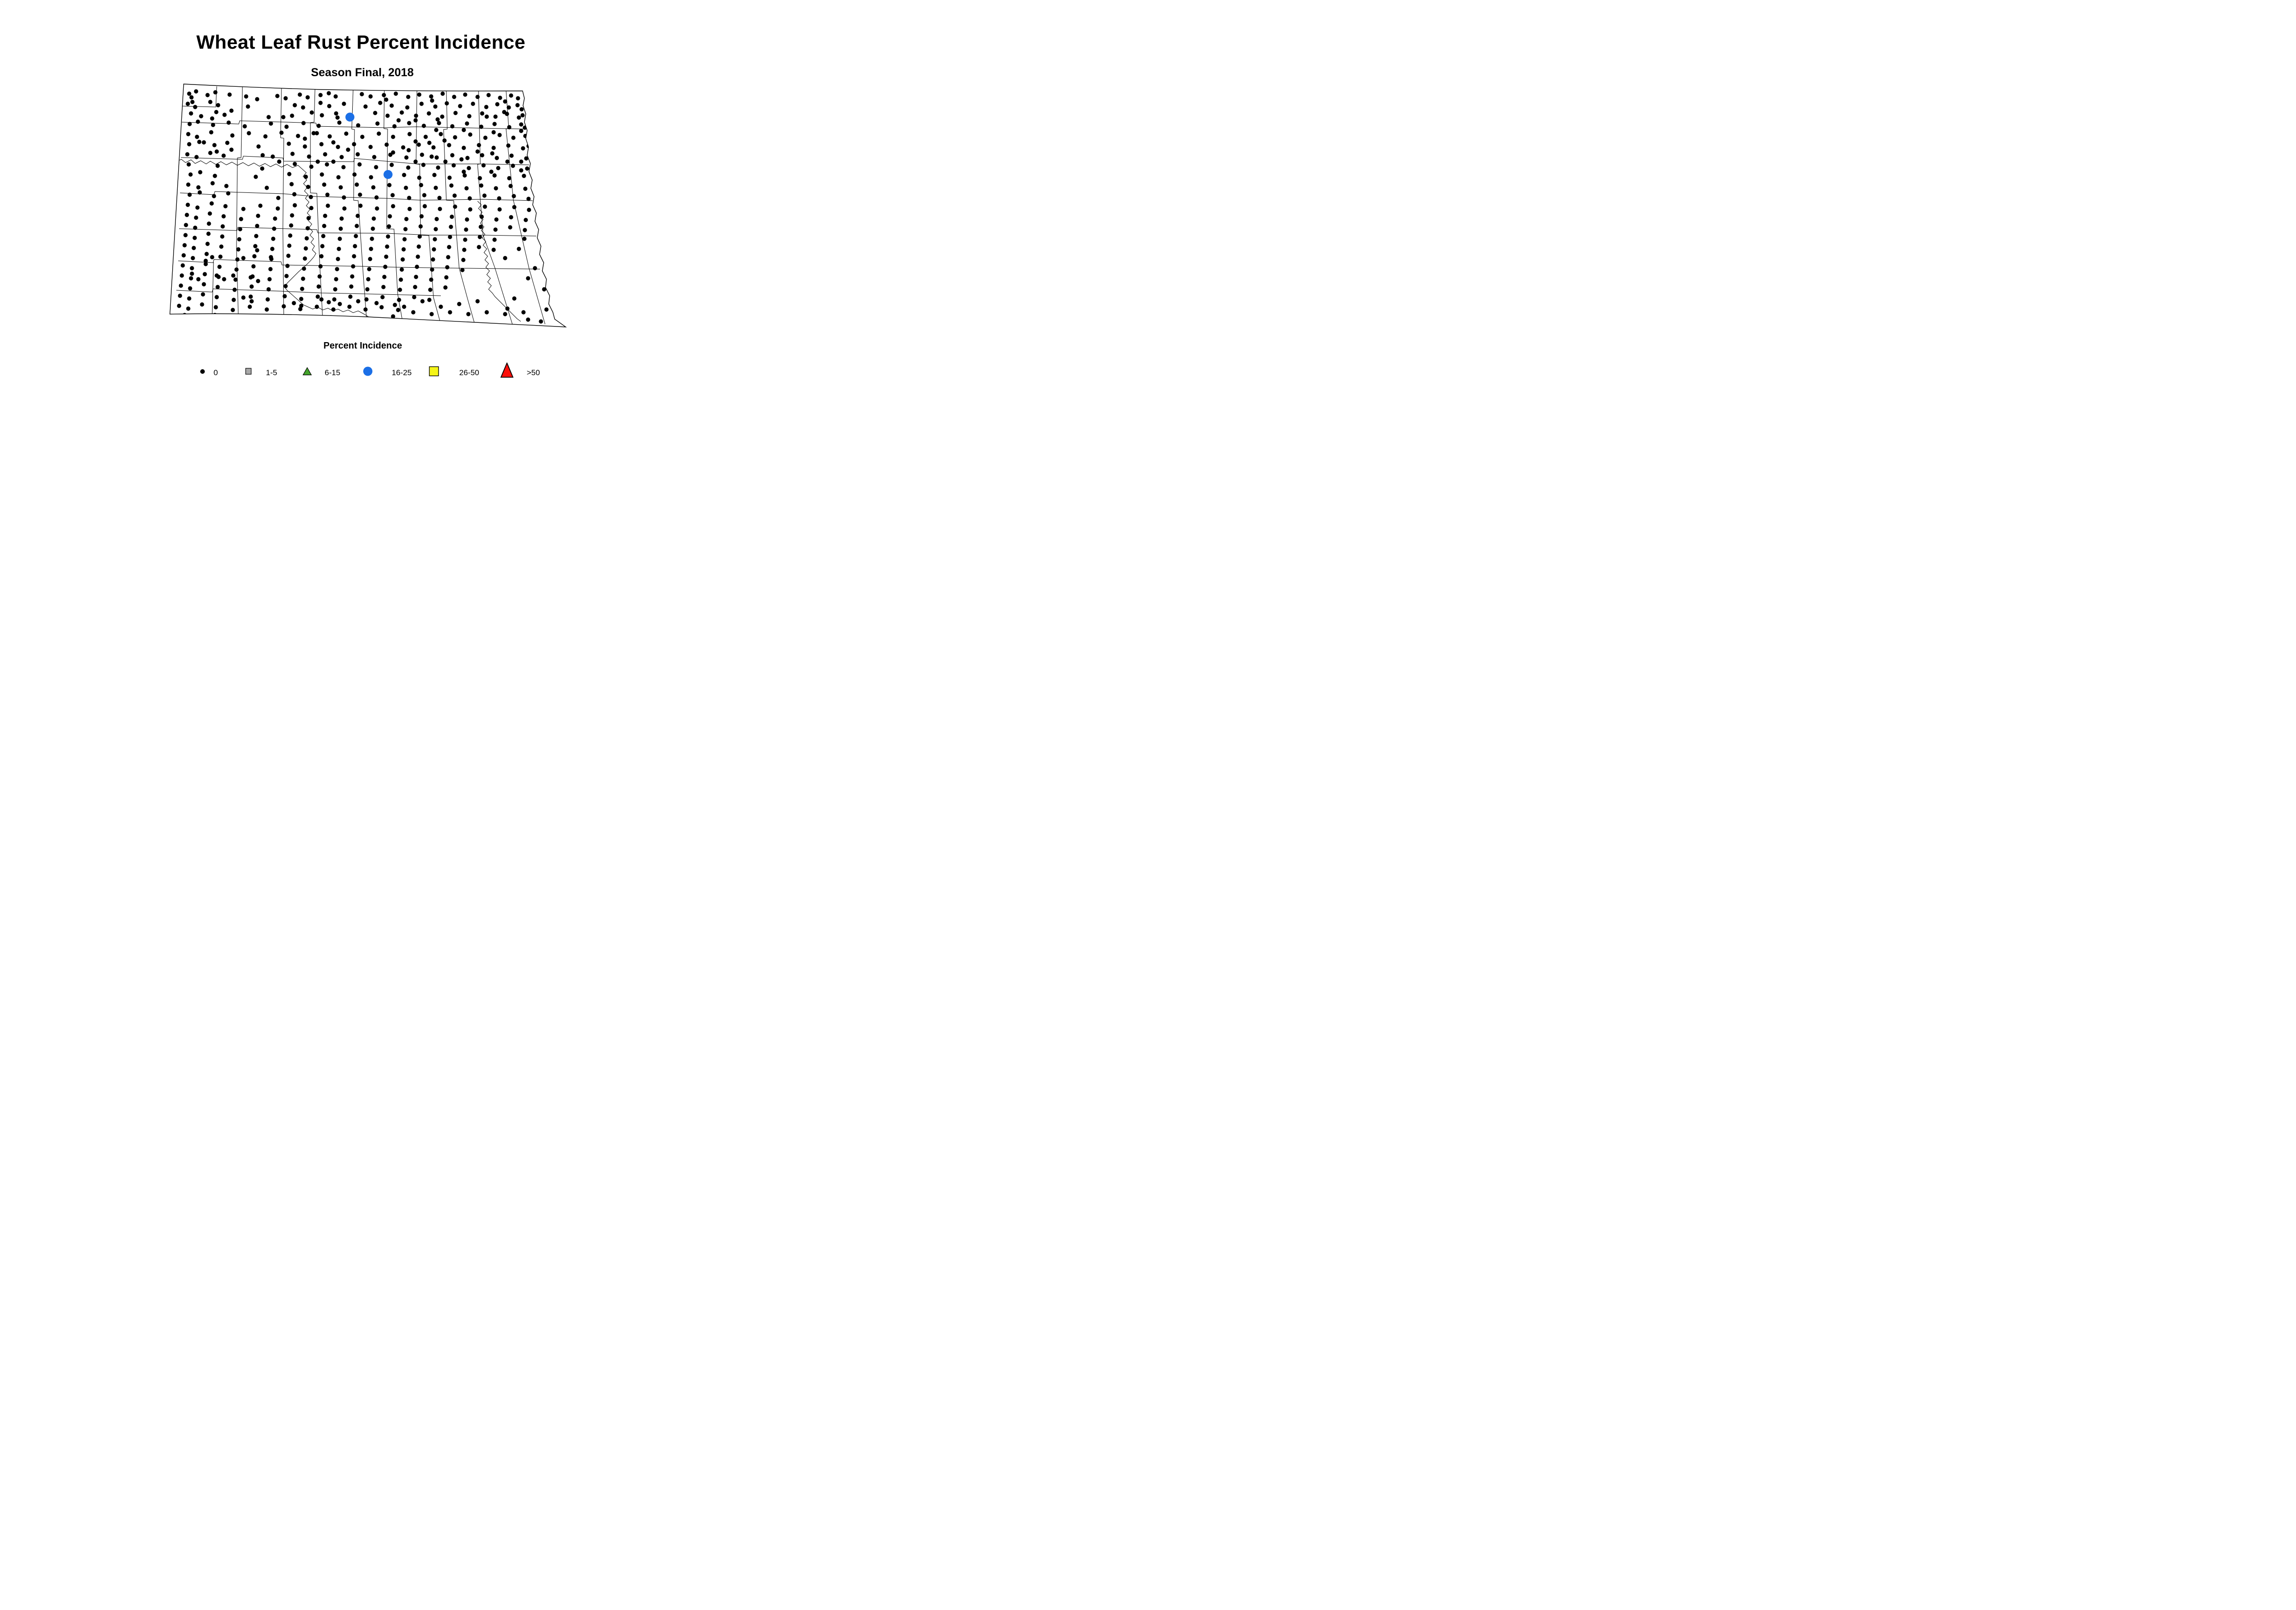  Describe the element at coordinates (507, 371) in the screenshot. I see `legend-symbol-gt50` at that location.